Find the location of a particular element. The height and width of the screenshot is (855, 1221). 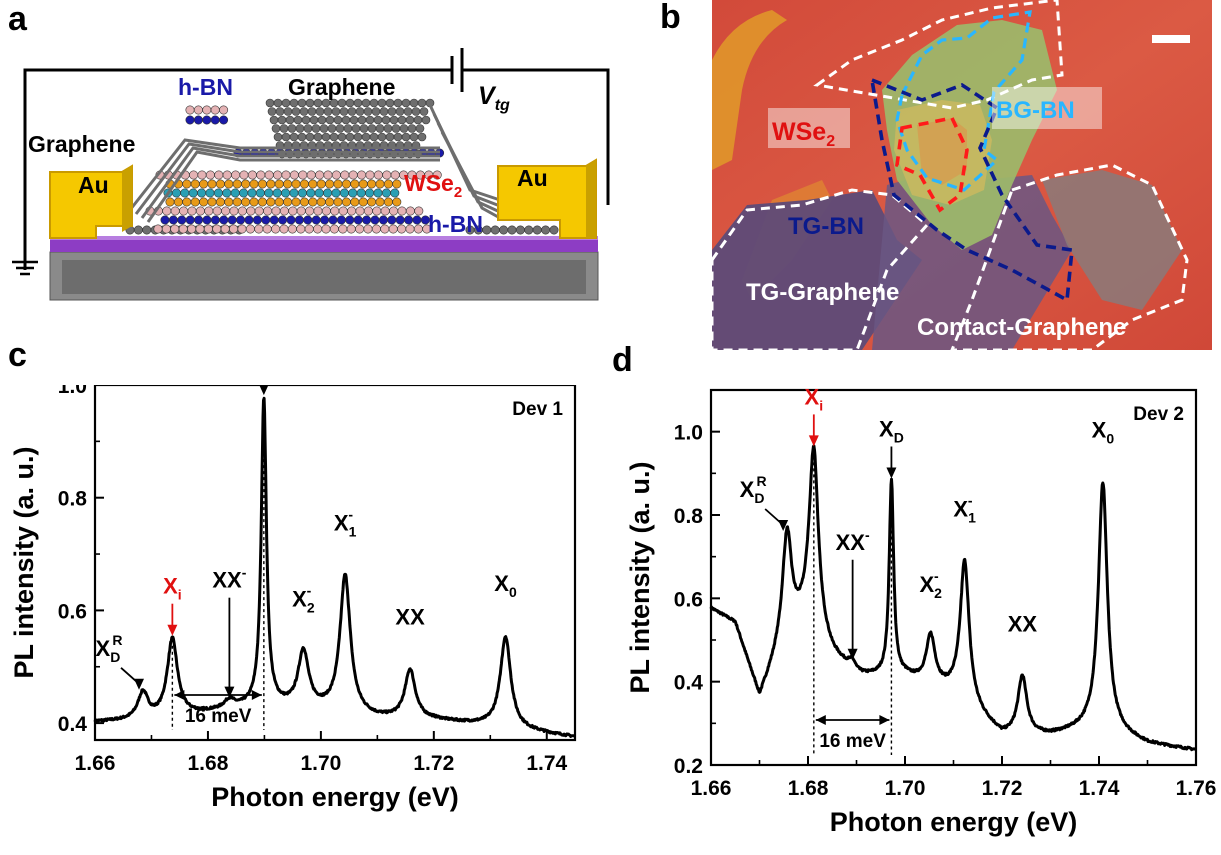

right-flake is located at coordinates (1112, 240).